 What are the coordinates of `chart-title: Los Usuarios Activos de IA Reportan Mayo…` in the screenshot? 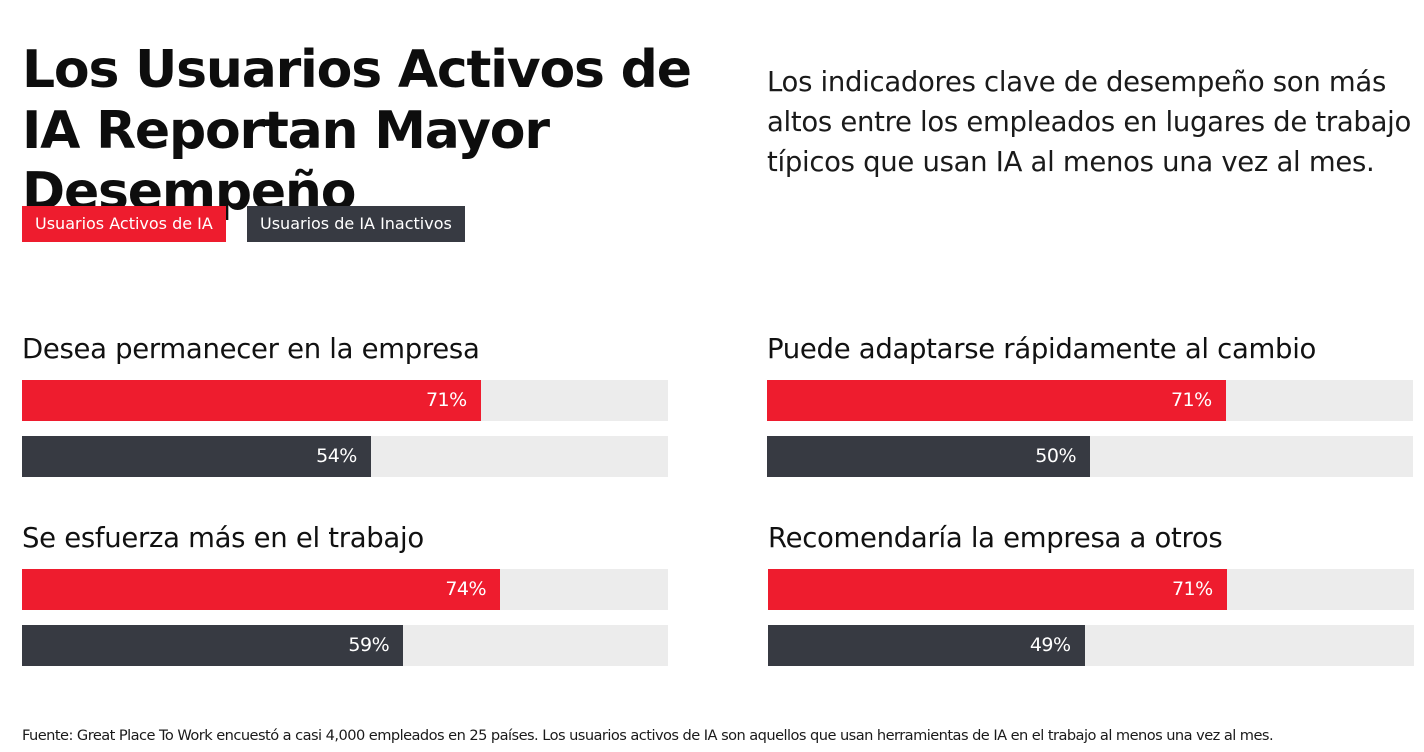 It's located at (357, 131).